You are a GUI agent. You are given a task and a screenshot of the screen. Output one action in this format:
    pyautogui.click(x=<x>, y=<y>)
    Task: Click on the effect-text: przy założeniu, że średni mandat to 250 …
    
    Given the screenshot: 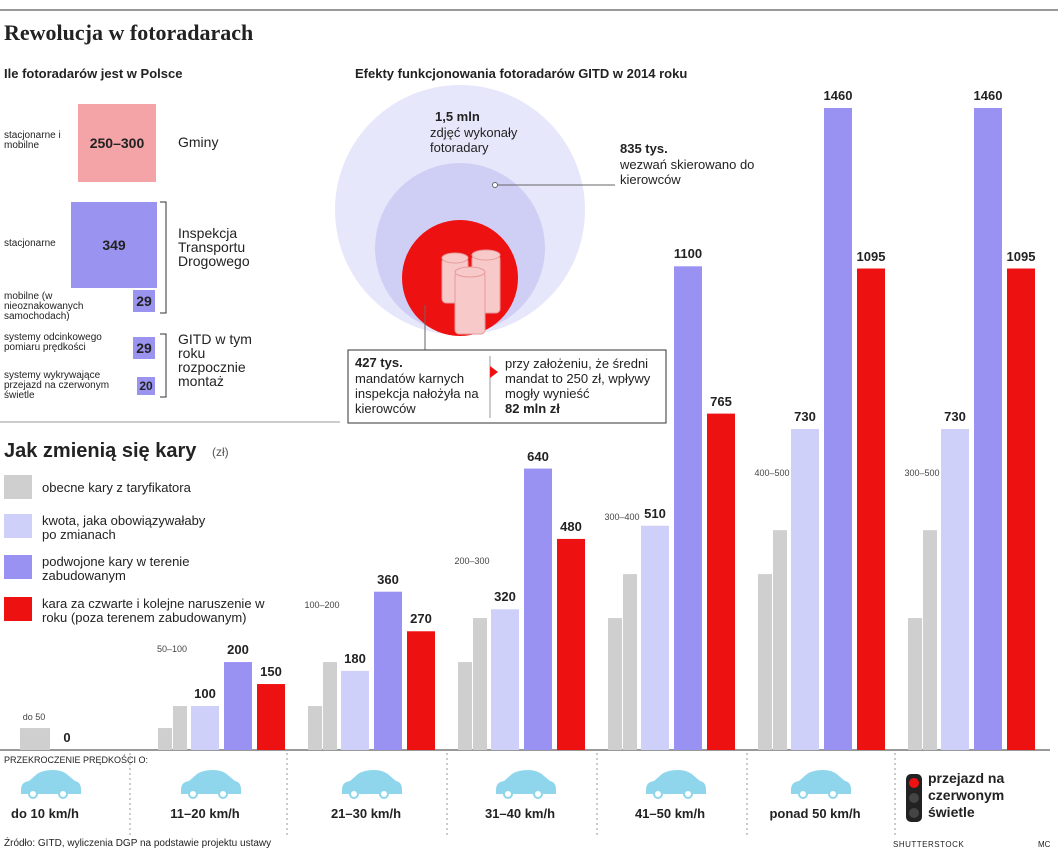 What is the action you would take?
    pyautogui.click(x=578, y=378)
    